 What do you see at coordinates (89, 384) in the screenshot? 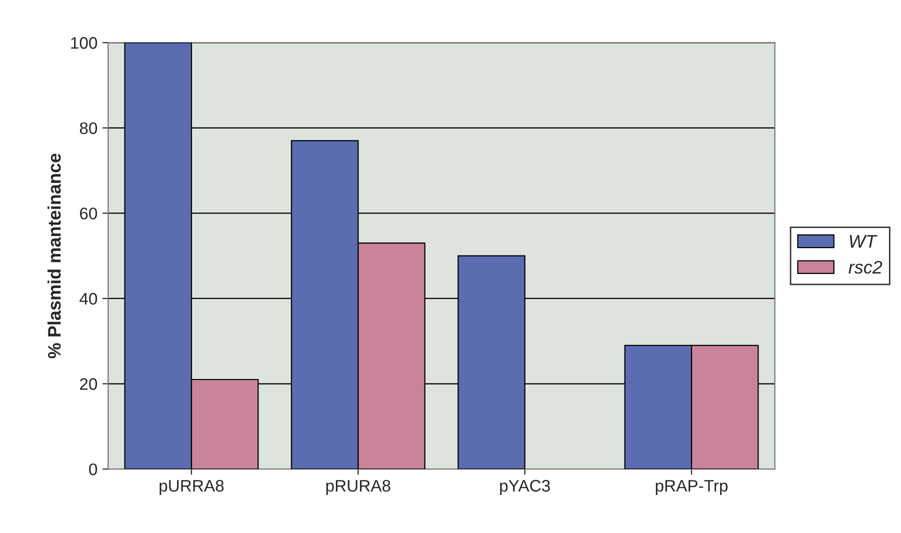
I see `y-tick-label: 20` at bounding box center [89, 384].